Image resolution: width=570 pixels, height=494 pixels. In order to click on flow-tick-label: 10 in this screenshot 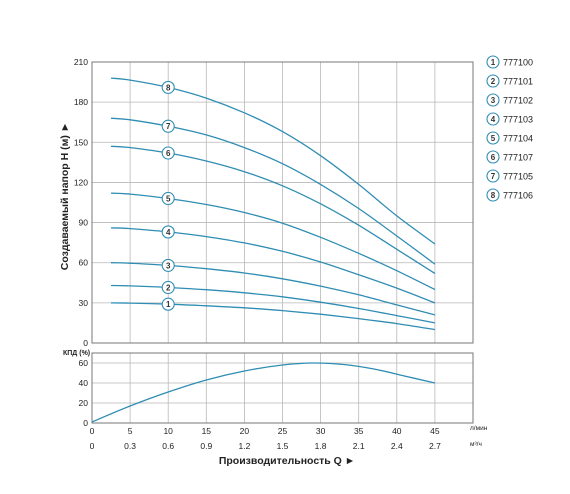, I will do `click(168, 431)`.